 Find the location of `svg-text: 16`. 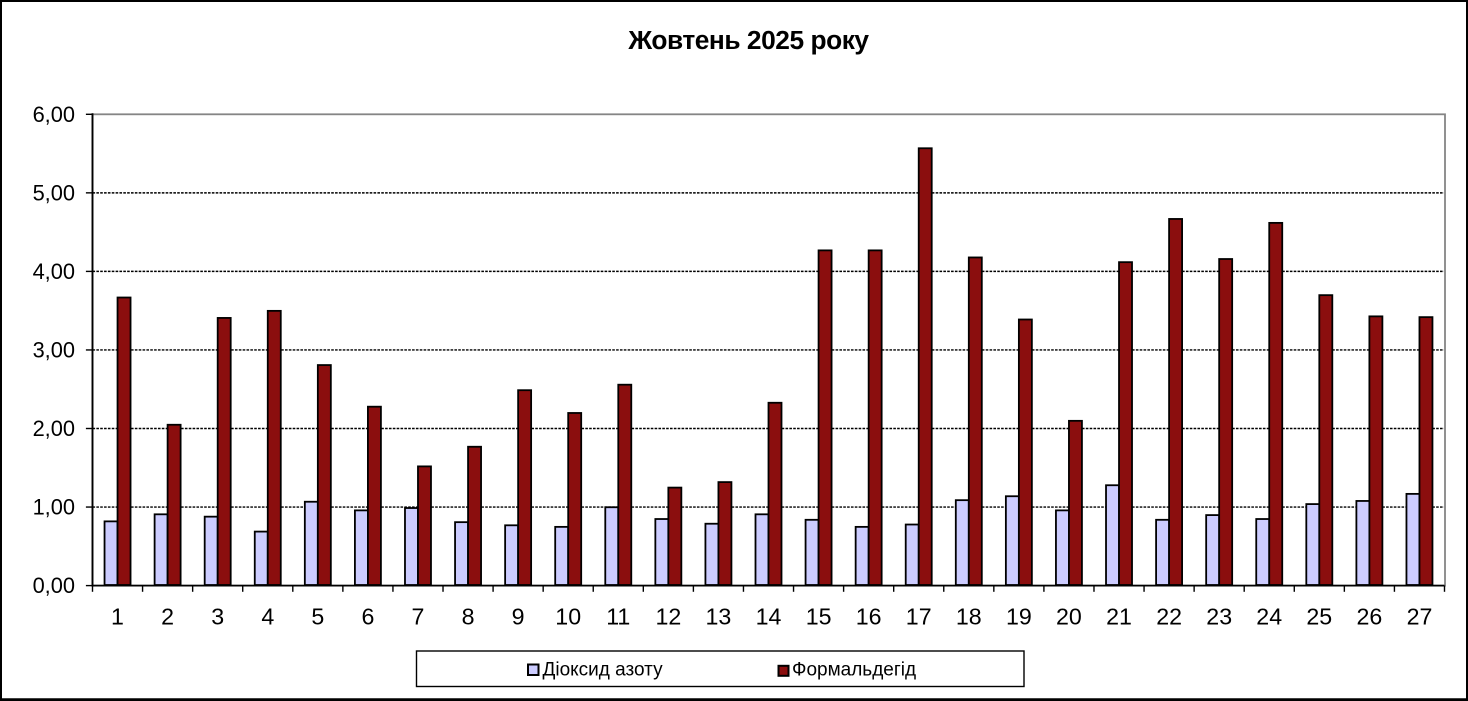

svg-text: 16 is located at coordinates (869, 617).